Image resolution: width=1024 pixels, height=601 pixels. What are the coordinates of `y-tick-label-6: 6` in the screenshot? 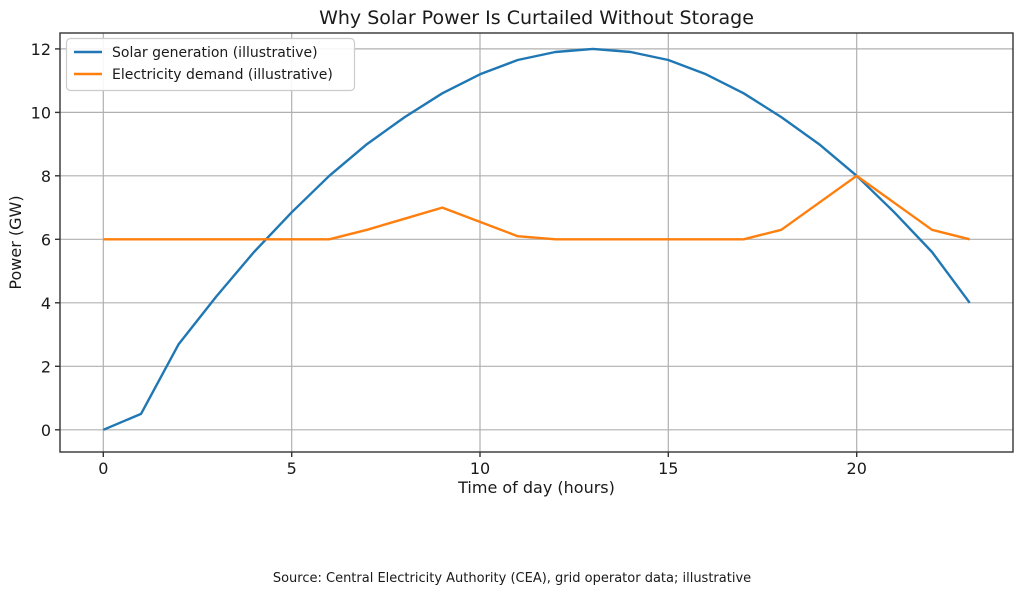 It's located at (46, 239).